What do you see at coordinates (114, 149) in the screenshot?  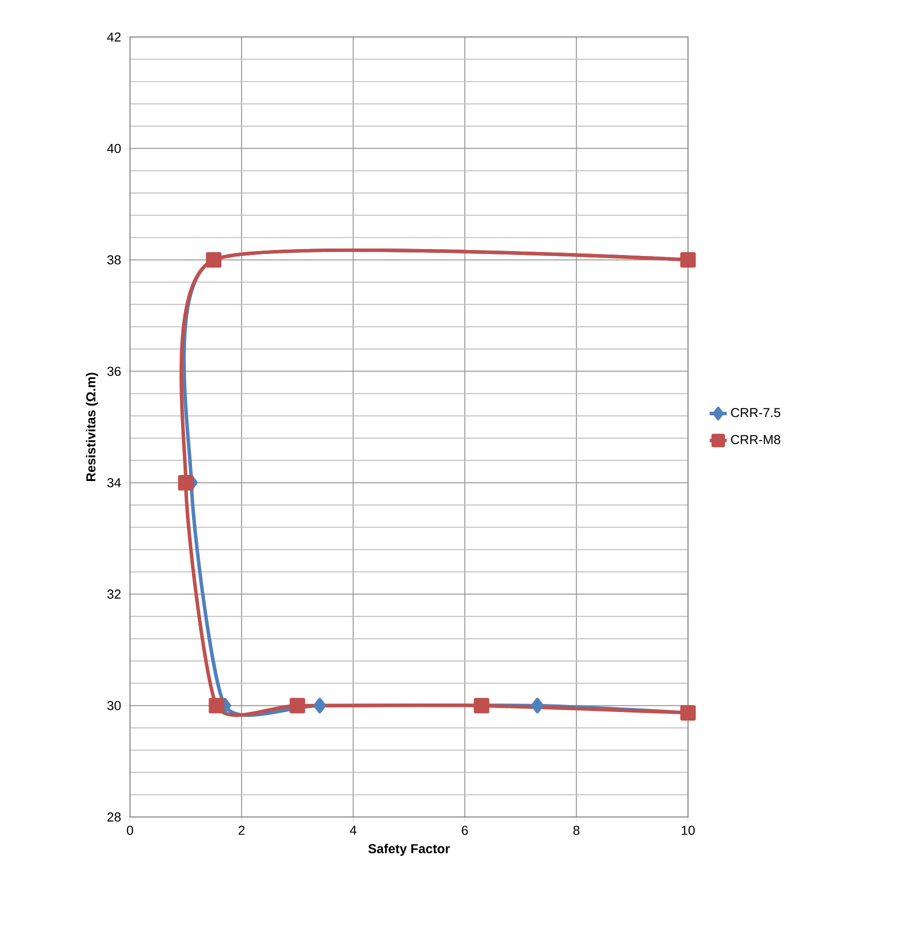 I see `y-tick-label: 40` at bounding box center [114, 149].